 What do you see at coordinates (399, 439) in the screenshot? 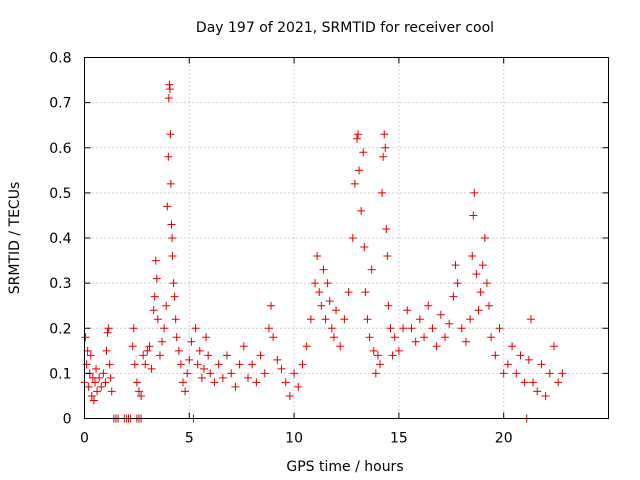
I see `x-tick-label: 15` at bounding box center [399, 439].